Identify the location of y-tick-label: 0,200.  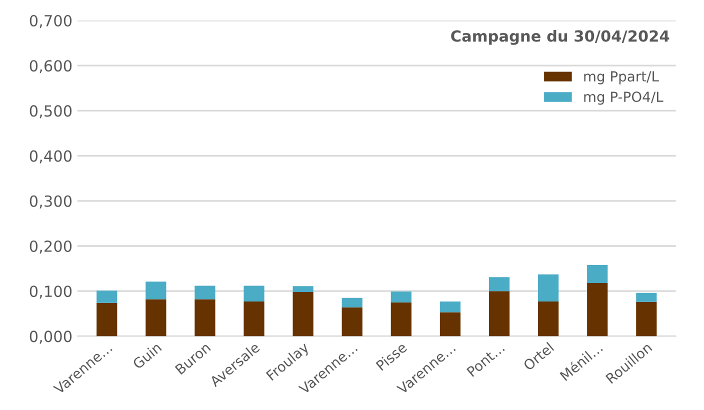
(51, 247).